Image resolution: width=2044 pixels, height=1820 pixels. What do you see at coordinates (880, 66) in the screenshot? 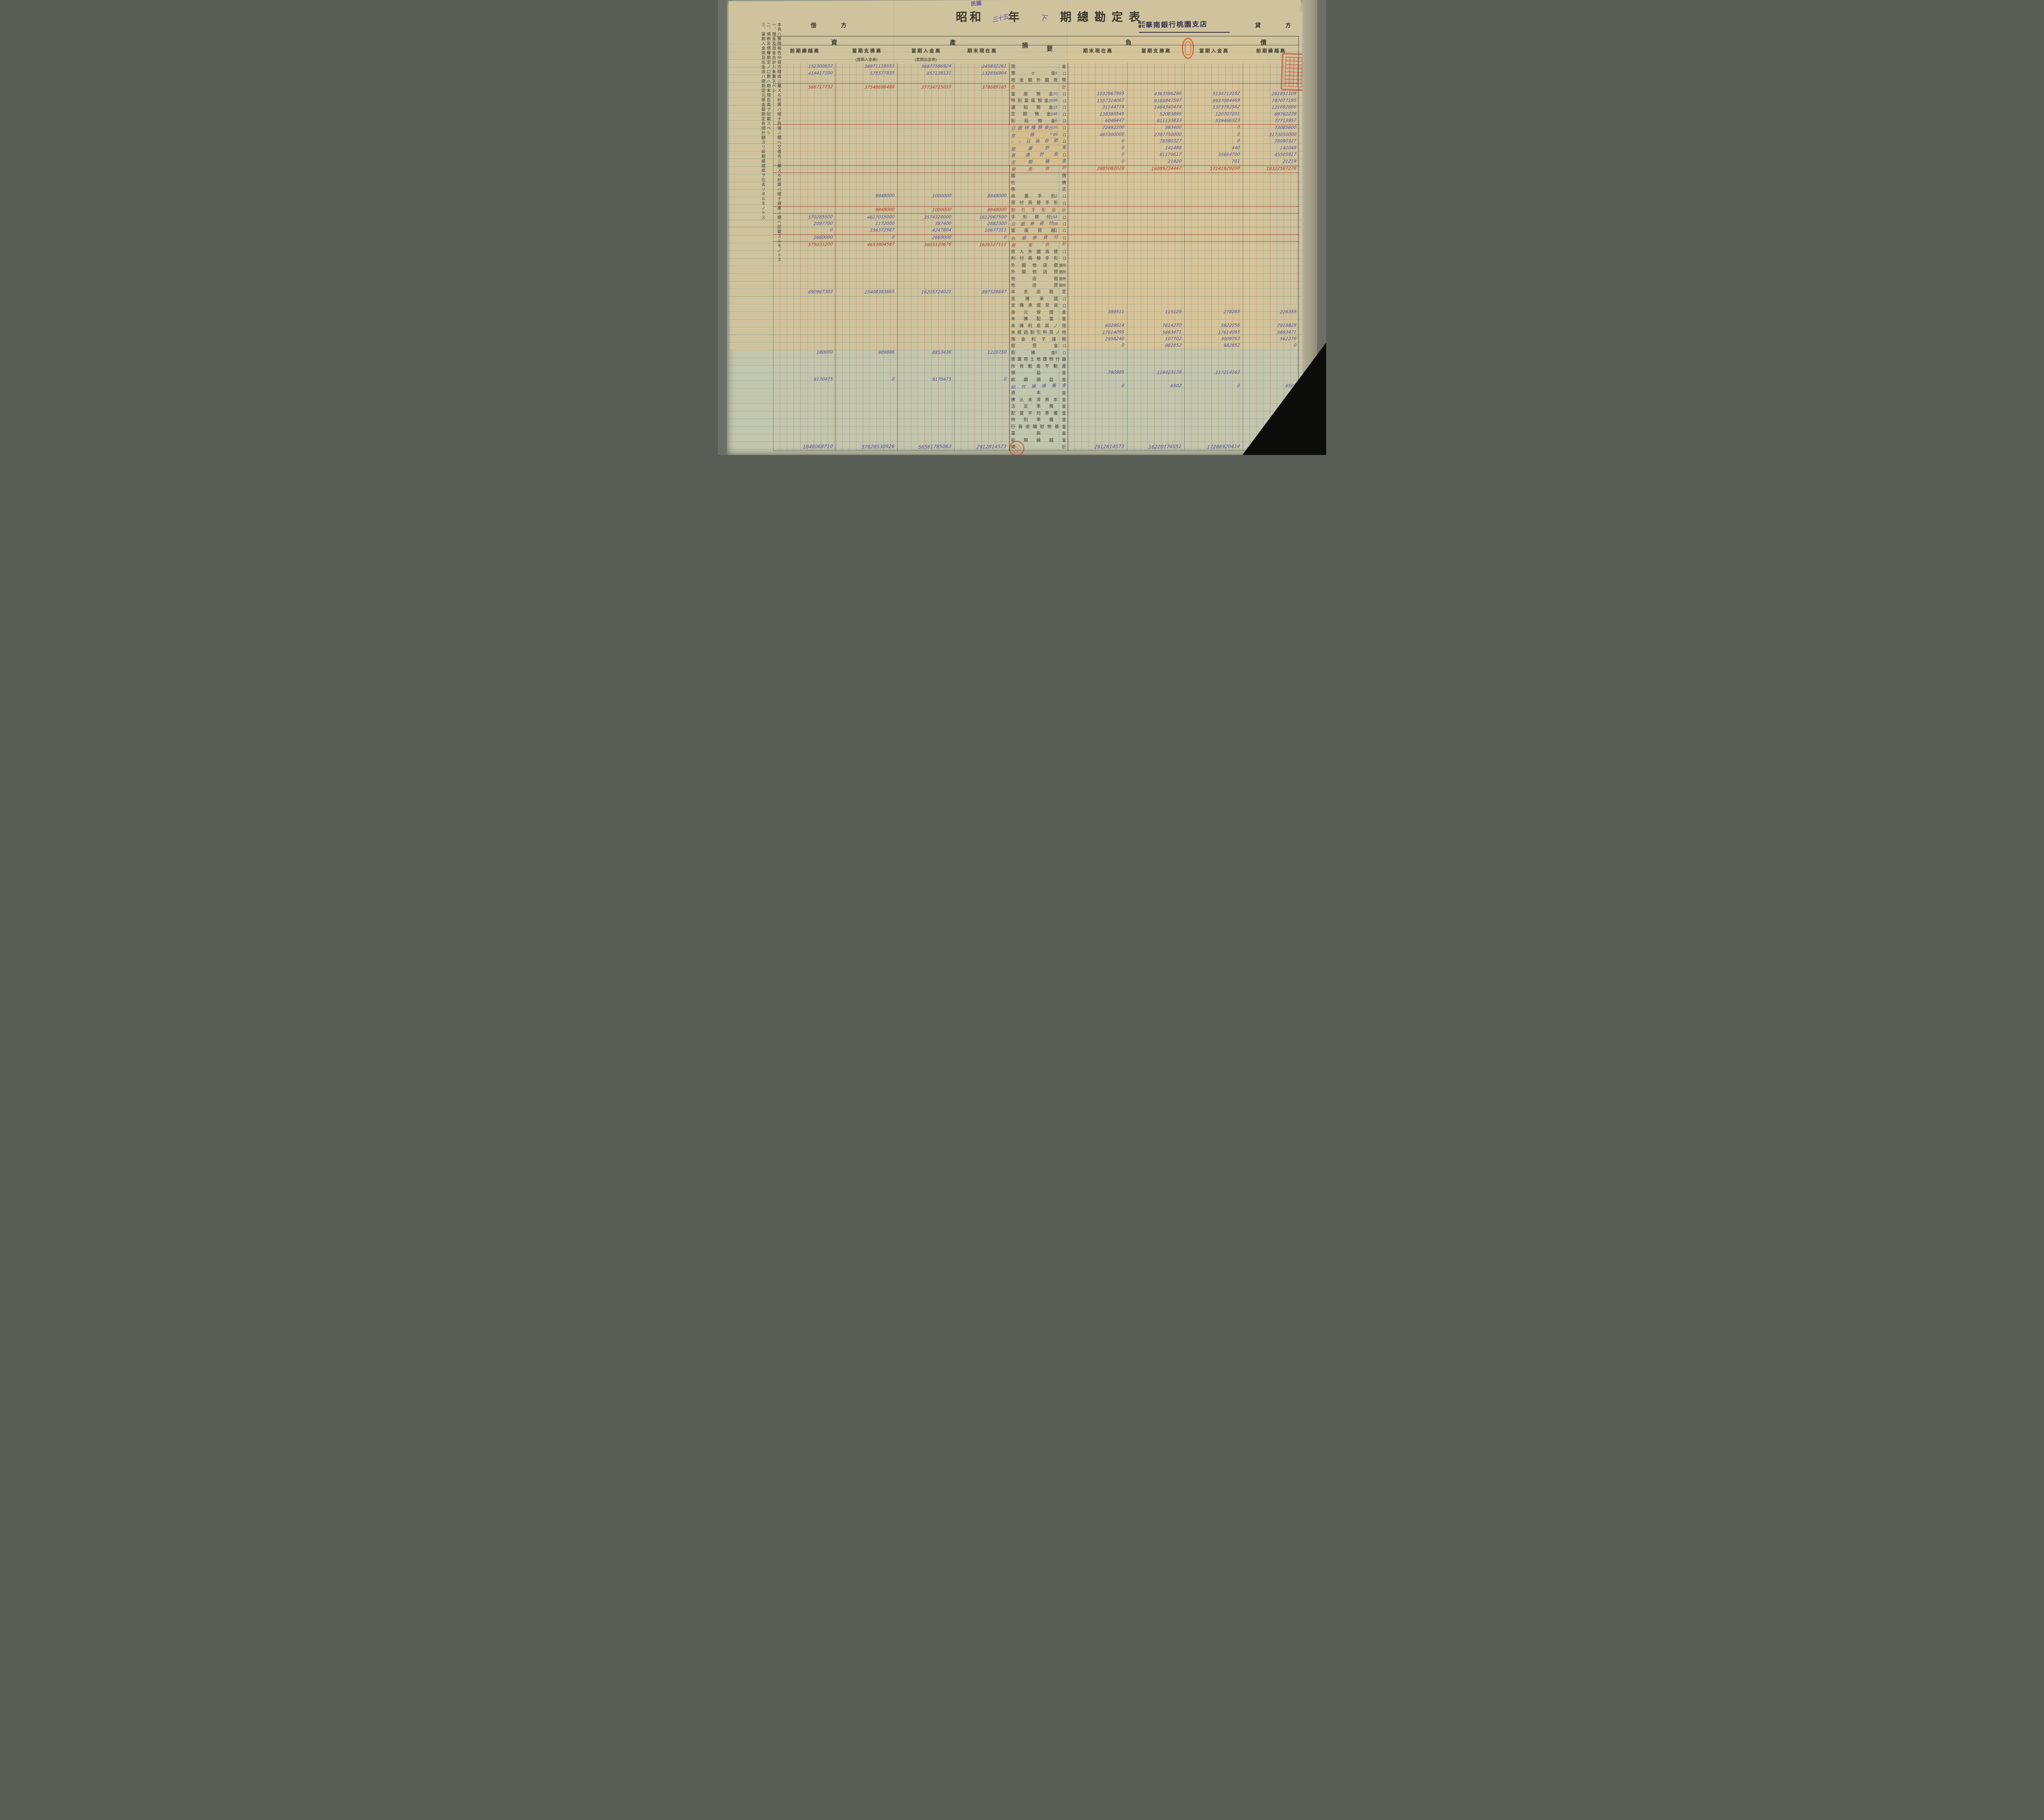
I see `amount-left-1: 36971118553` at bounding box center [880, 66].